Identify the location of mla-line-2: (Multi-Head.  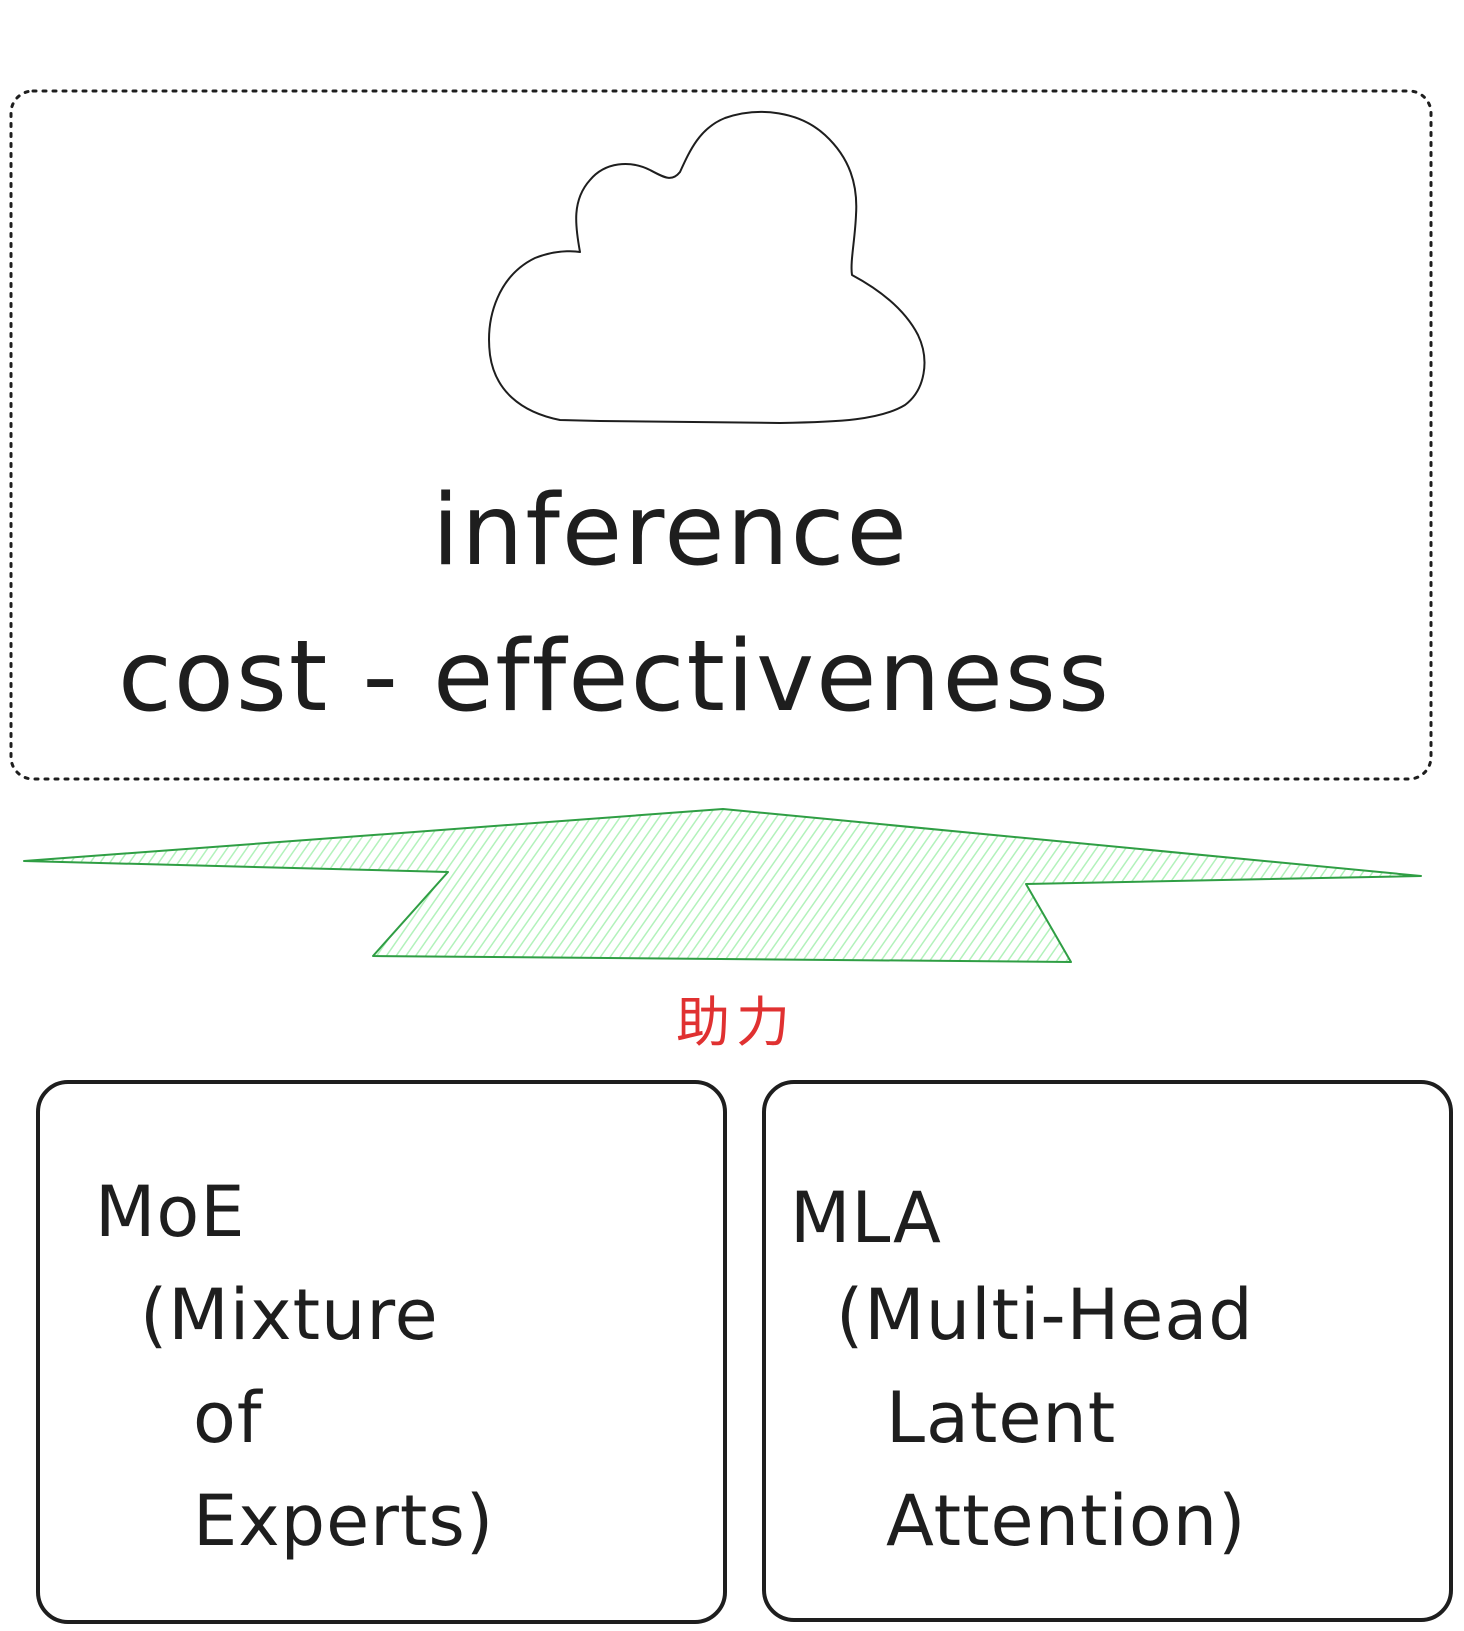
(1045, 1315).